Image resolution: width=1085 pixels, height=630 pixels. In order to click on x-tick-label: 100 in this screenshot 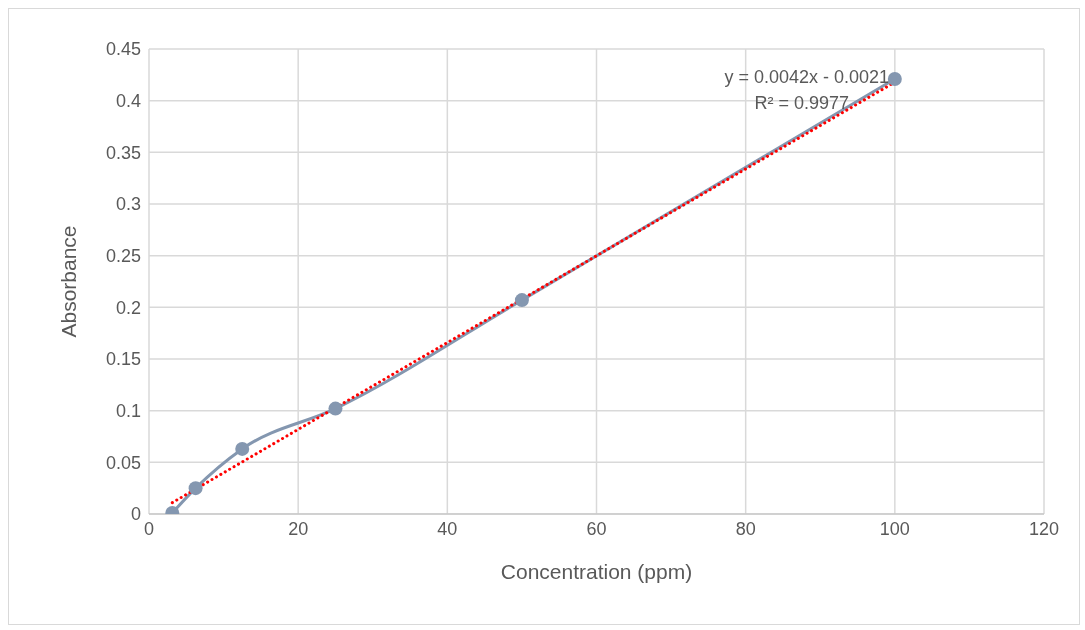, I will do `click(894, 528)`.